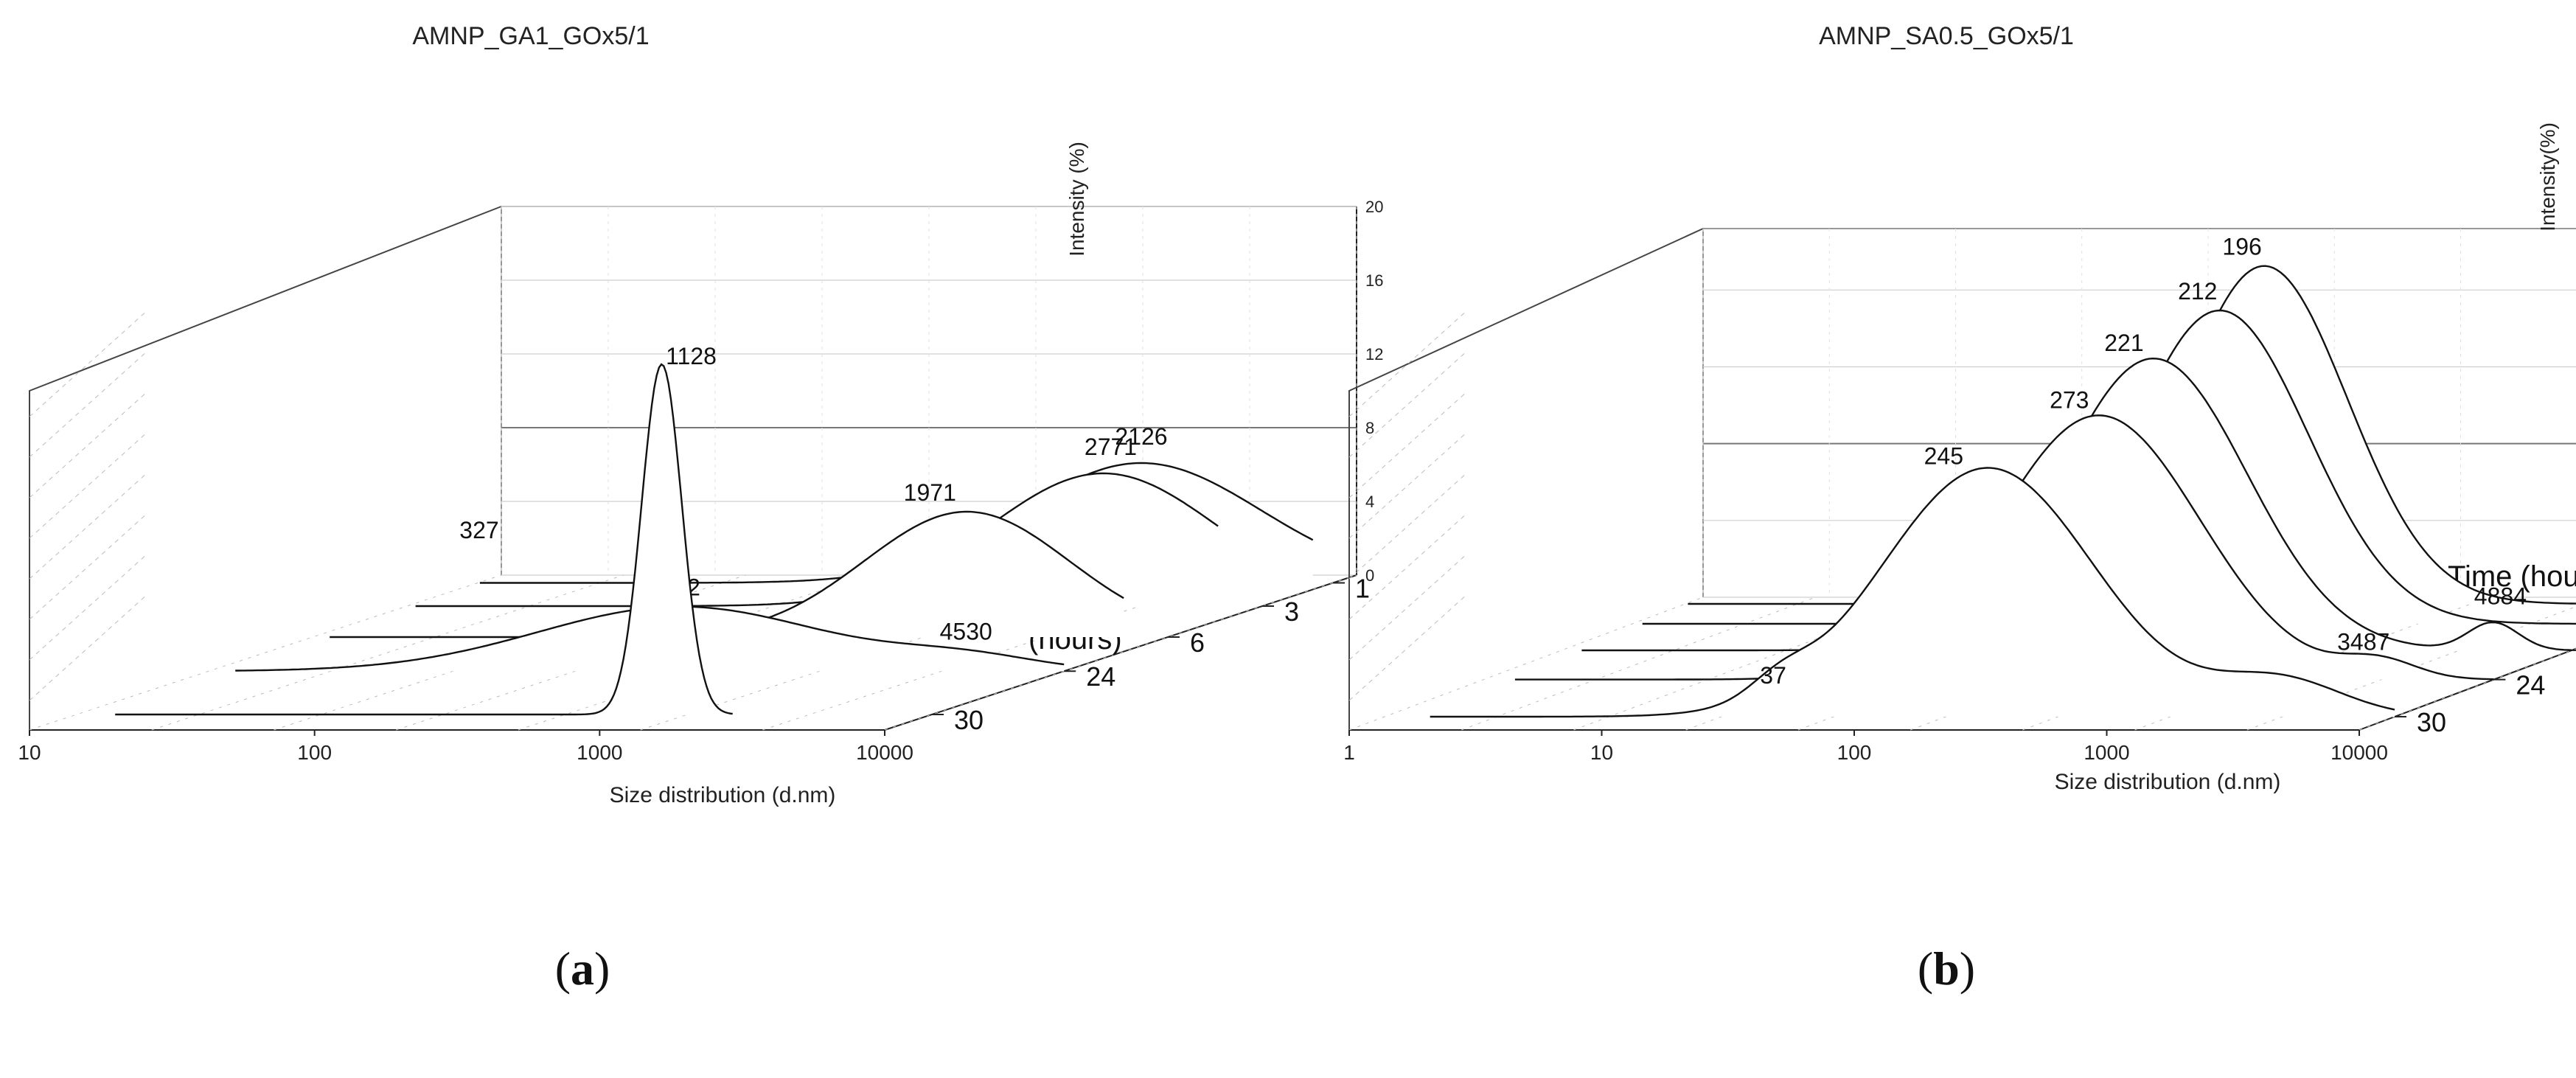 Image resolution: width=2576 pixels, height=1078 pixels. I want to click on caption-letter: a, so click(583, 969).